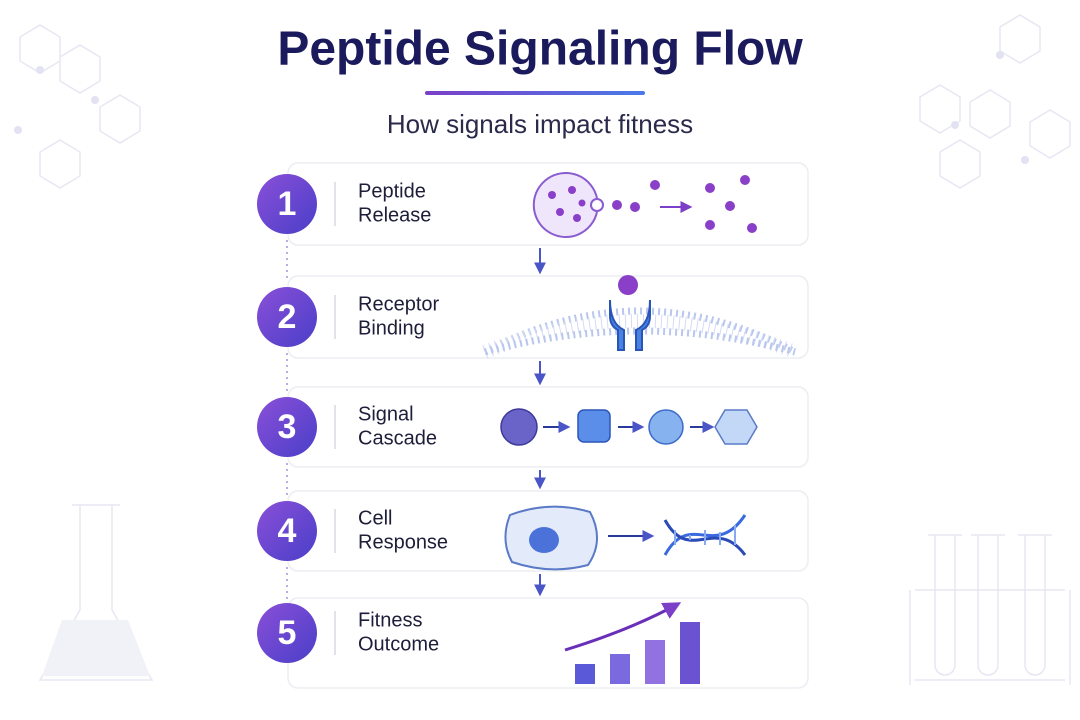 The width and height of the screenshot is (1080, 720). Describe the element at coordinates (640, 317) in the screenshot. I see `receptor-binding-icon` at that location.